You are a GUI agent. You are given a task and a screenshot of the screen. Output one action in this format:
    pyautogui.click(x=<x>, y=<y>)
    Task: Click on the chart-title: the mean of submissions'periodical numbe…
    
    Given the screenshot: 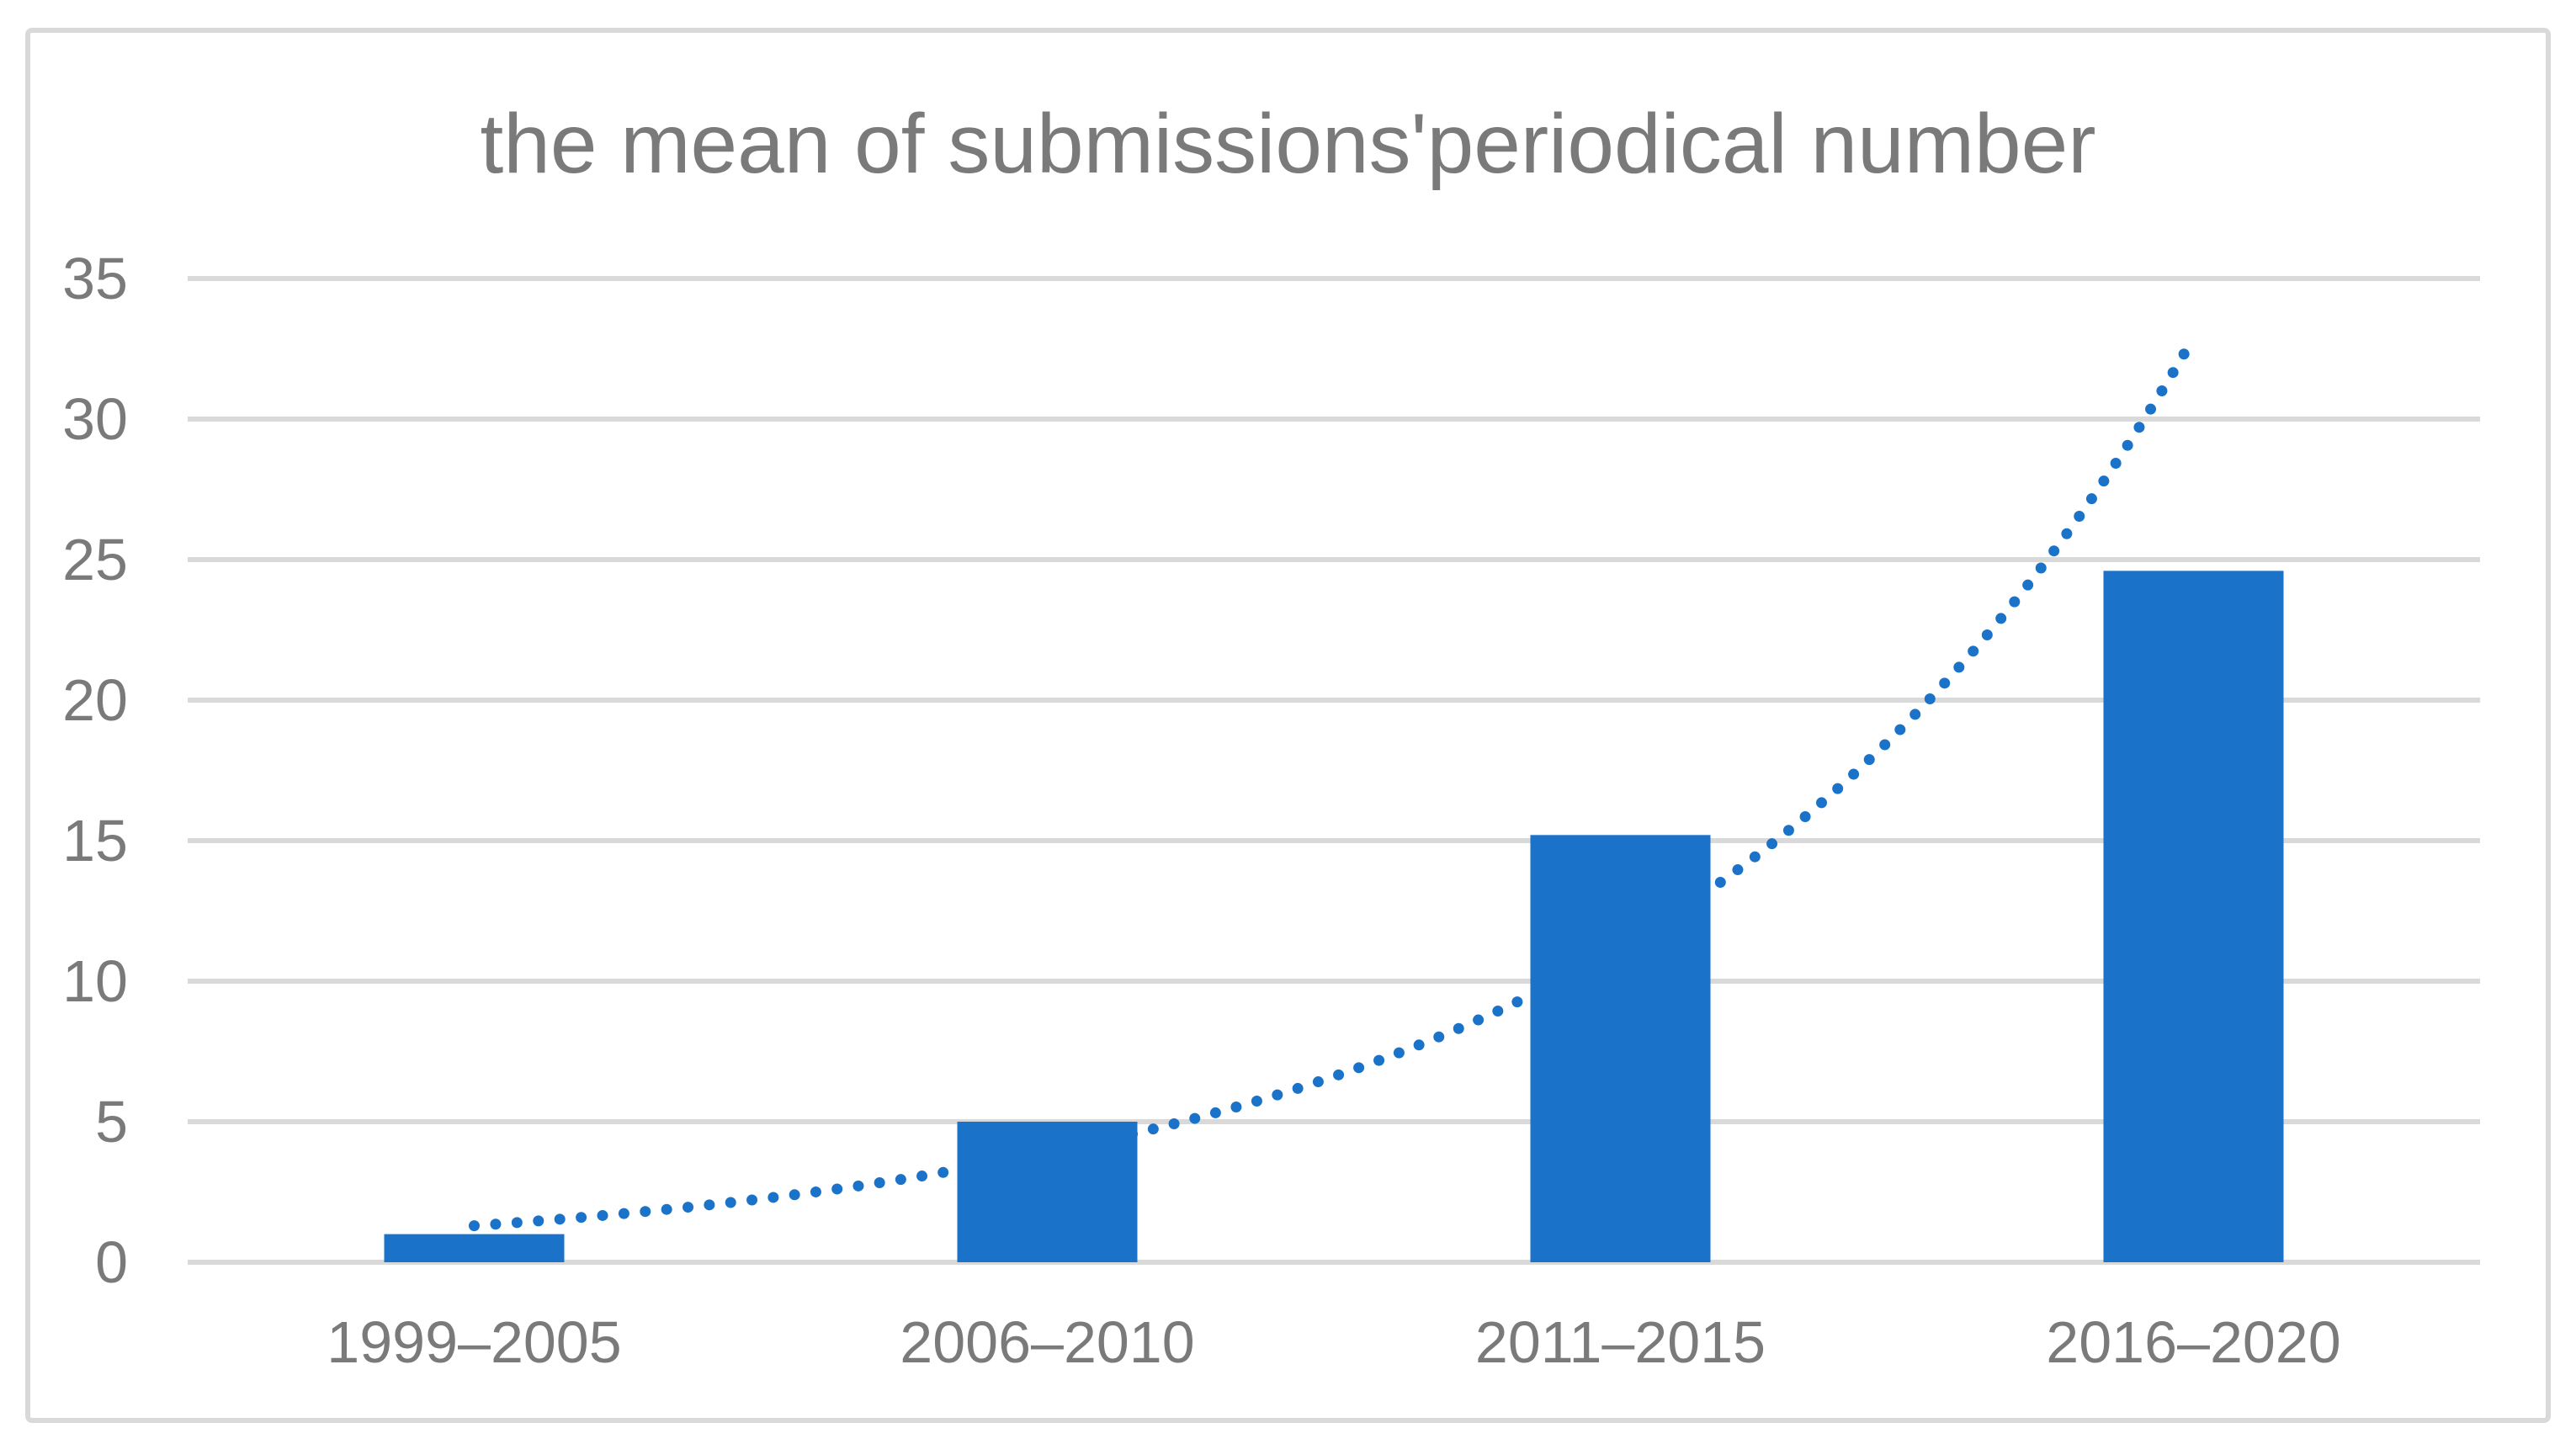 What is the action you would take?
    pyautogui.click(x=1288, y=144)
    